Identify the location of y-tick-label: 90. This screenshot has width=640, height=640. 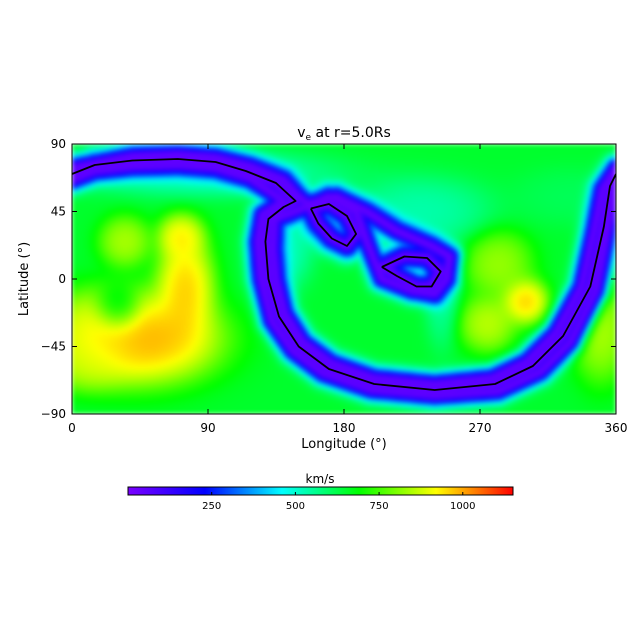
(58, 144).